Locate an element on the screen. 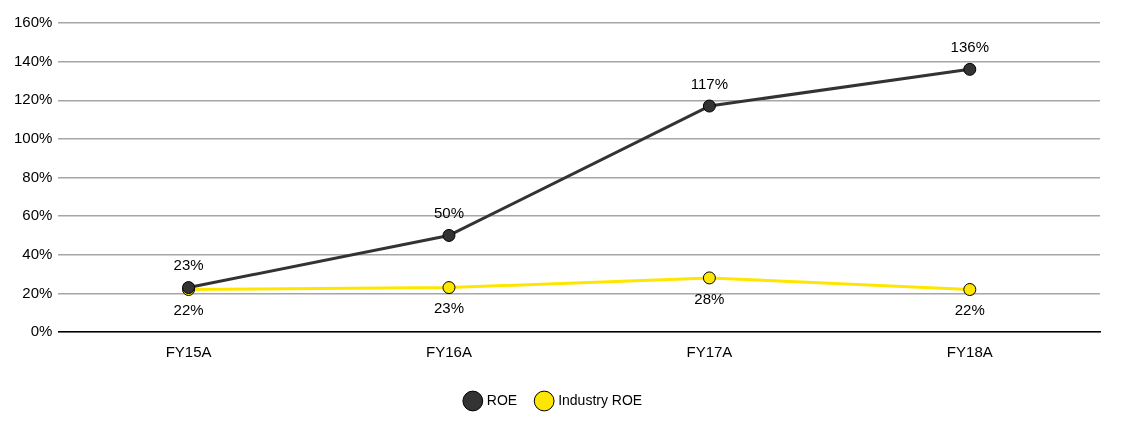 The image size is (1129, 428). legend-label: ROE is located at coordinates (502, 399).